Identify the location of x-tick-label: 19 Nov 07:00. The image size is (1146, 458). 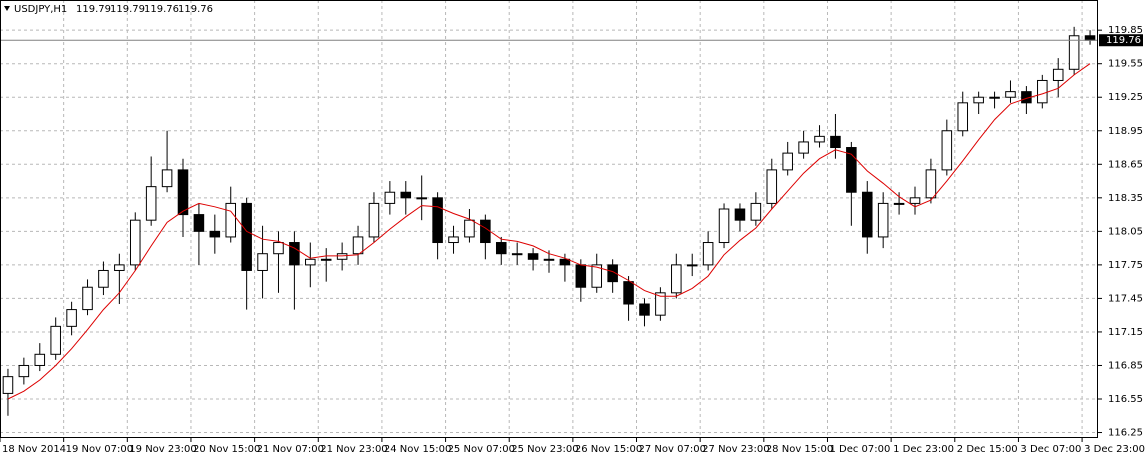
(99, 449).